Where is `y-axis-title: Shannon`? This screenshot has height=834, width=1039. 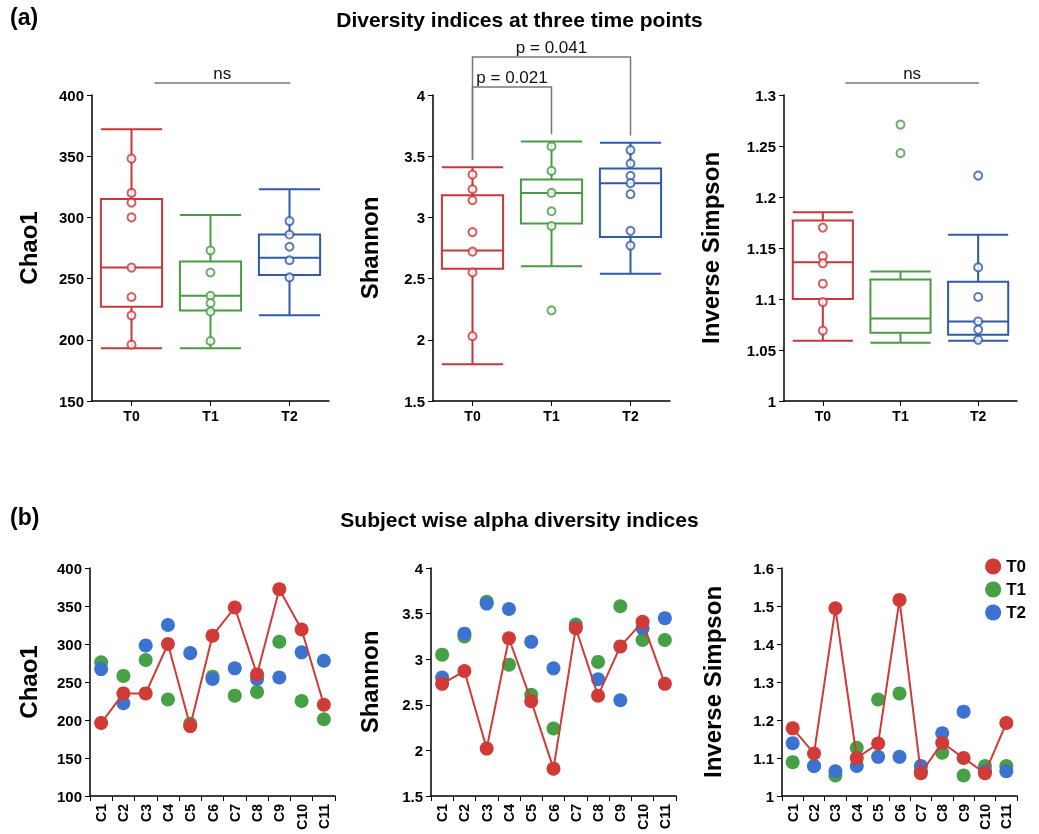 y-axis-title: Shannon is located at coordinates (369, 248).